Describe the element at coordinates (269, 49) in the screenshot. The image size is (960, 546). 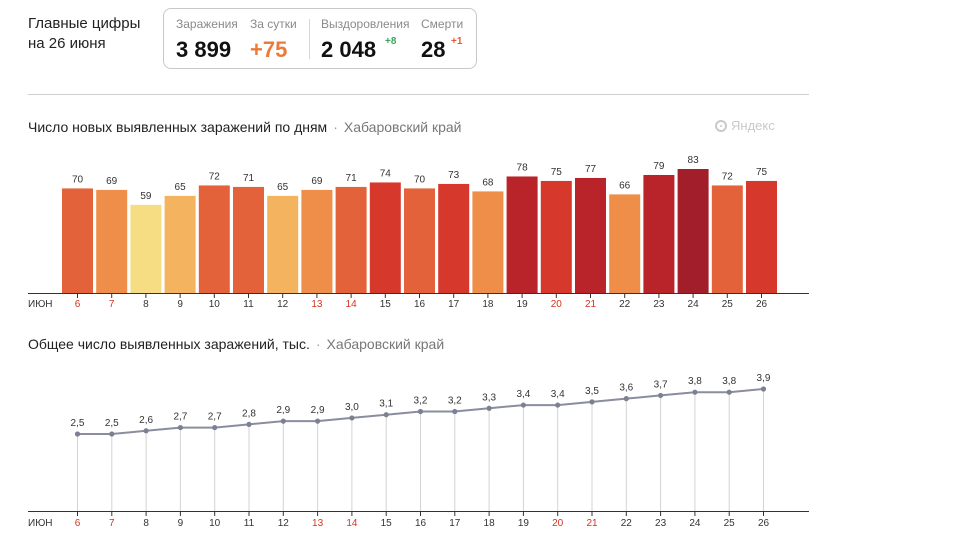
I see `daily-value: +75` at that location.